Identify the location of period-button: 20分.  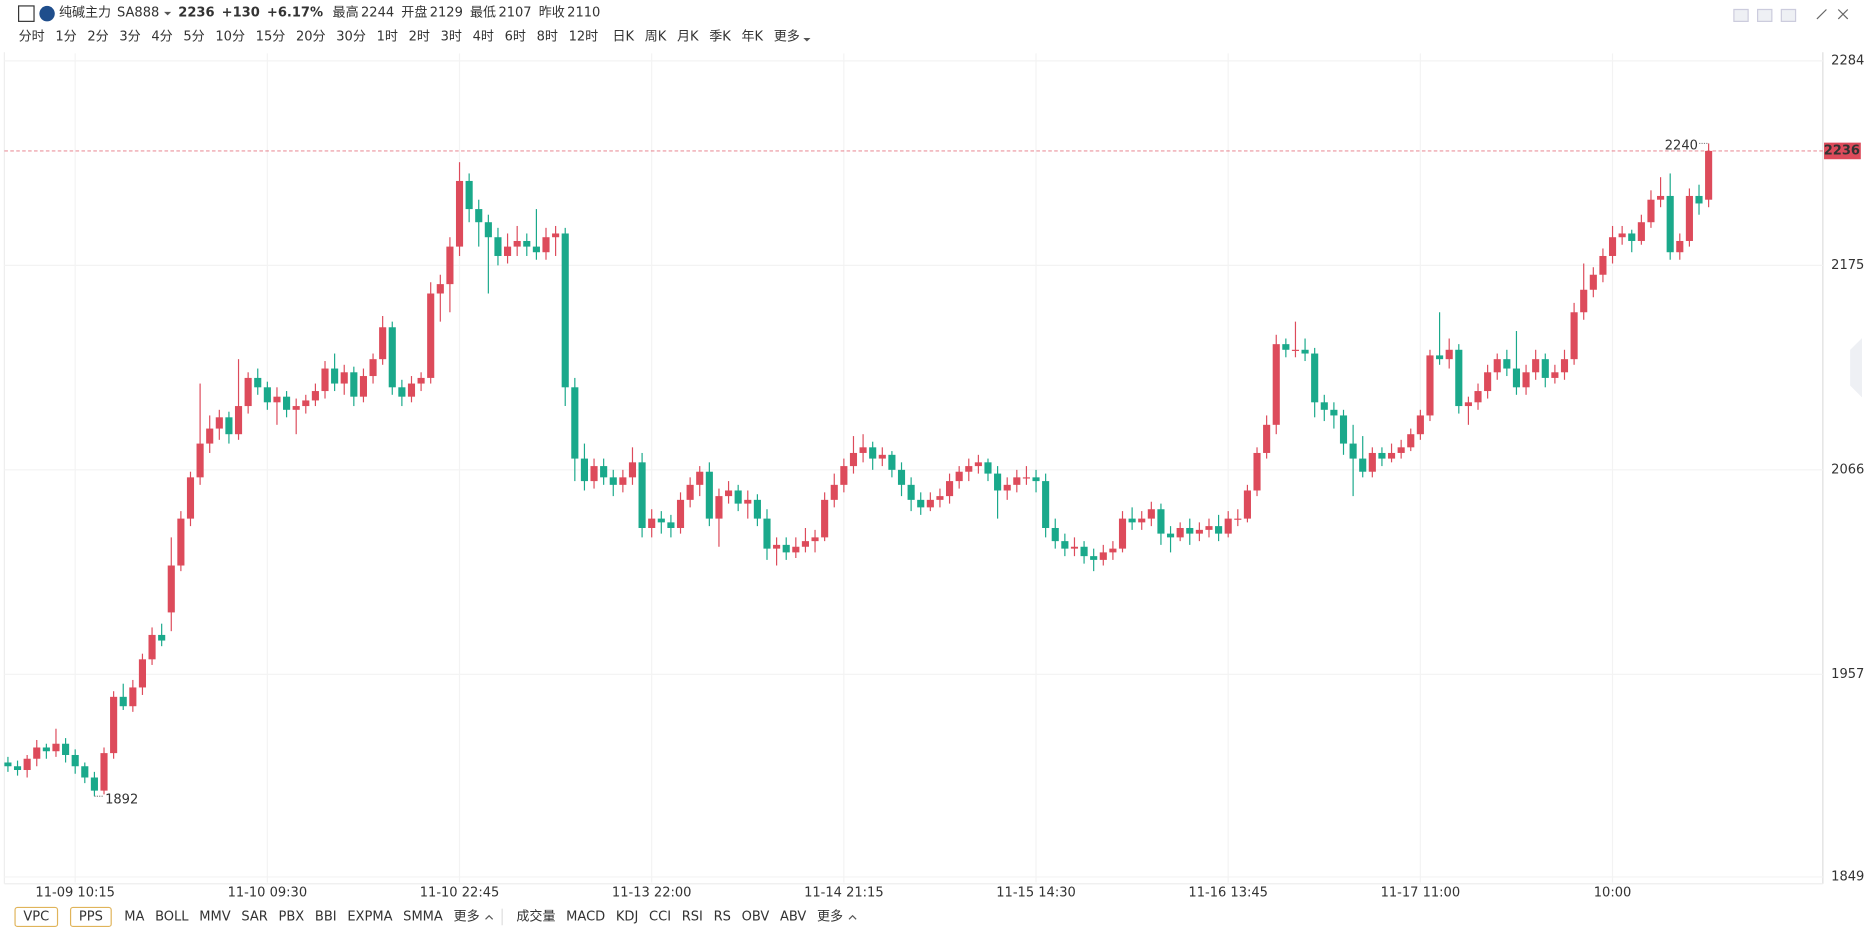
(311, 36).